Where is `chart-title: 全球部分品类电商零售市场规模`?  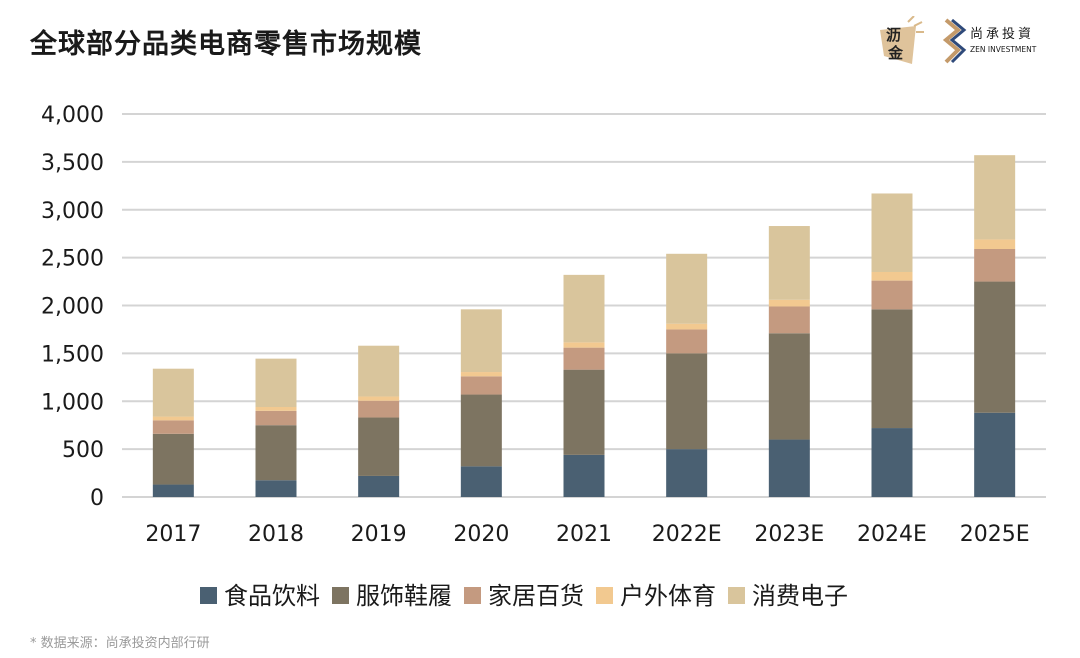
chart-title: 全球部分品类电商零售市场规模 is located at coordinates (226, 44).